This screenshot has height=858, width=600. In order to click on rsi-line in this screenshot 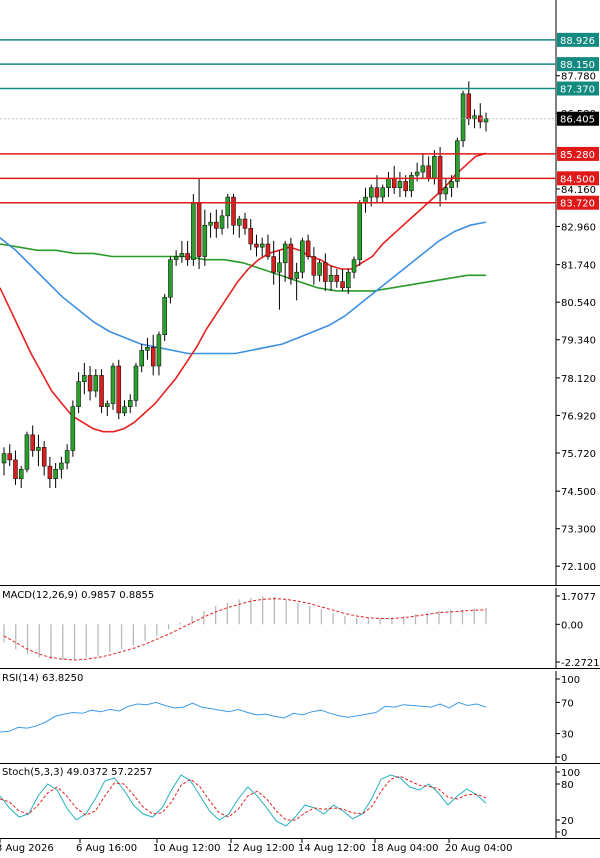, I will do `click(243, 717)`.